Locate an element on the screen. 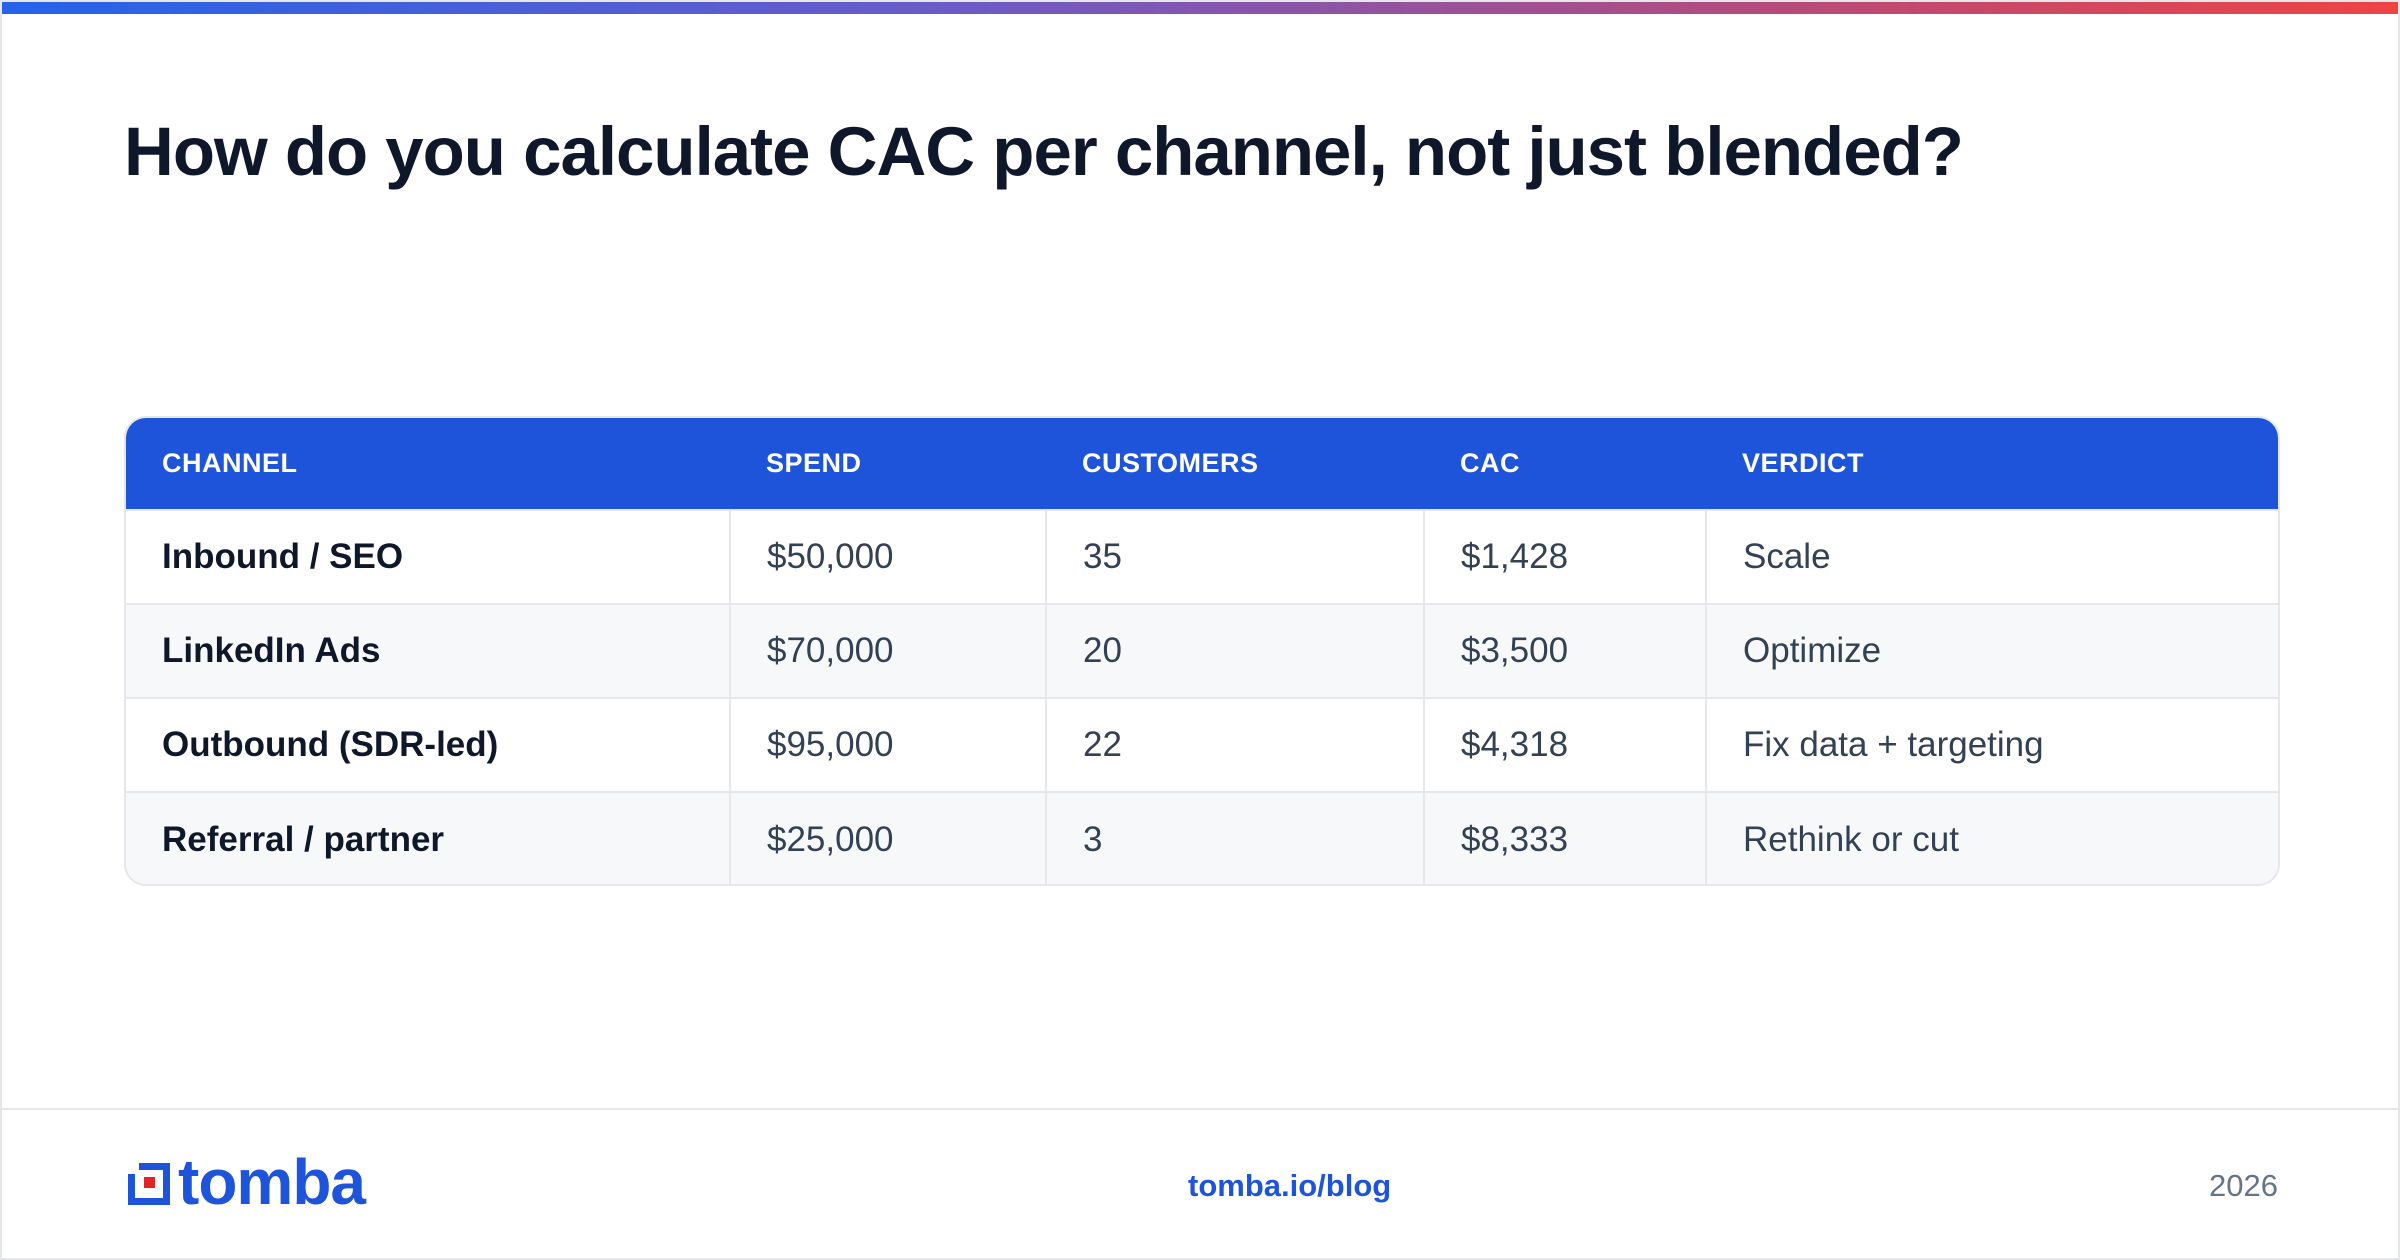 Image resolution: width=2400 pixels, height=1260 pixels. cell-spend: $70,000 is located at coordinates (887, 650).